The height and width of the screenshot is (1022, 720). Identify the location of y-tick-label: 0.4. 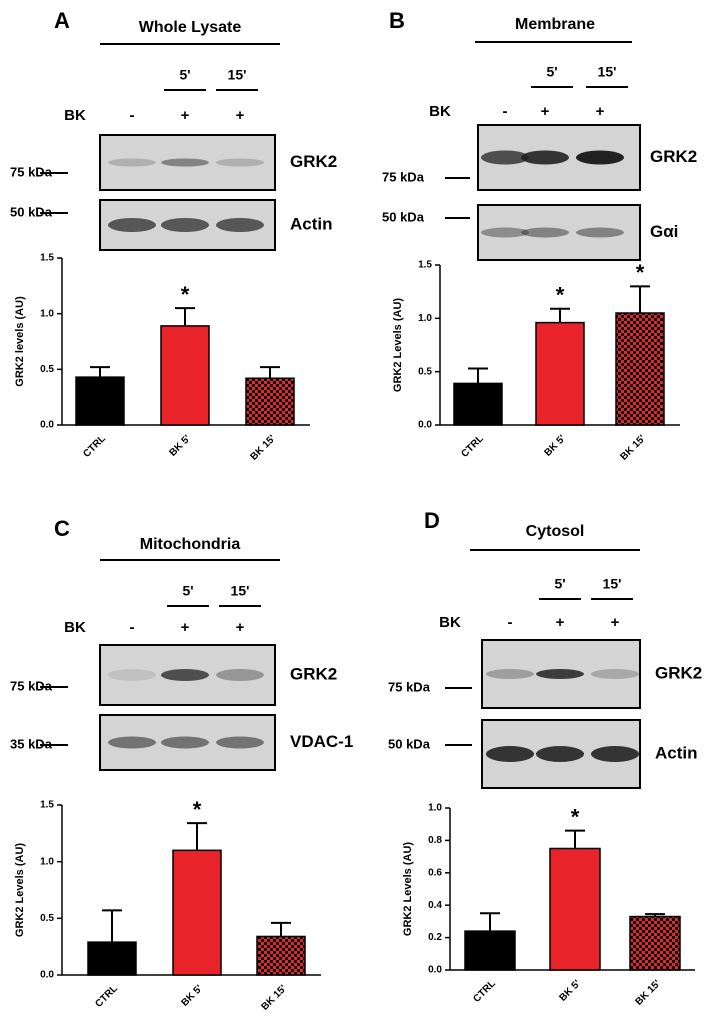
(435, 905).